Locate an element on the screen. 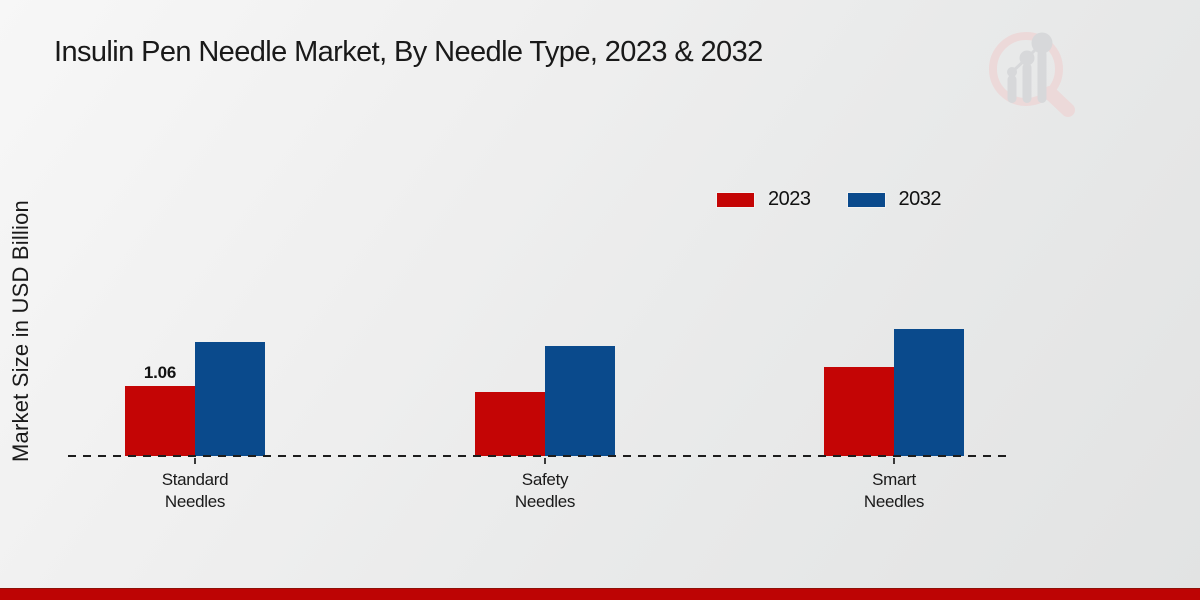  footer-accent-bar is located at coordinates (600, 594).